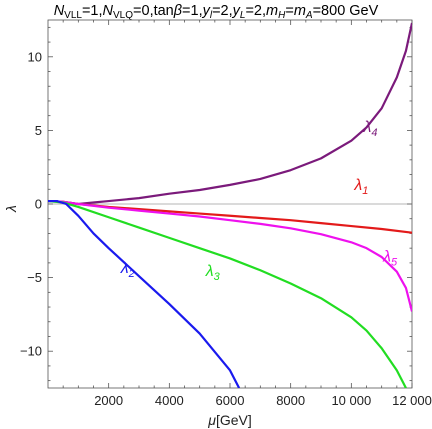  Describe the element at coordinates (34, 277) in the screenshot. I see `y-tick-label: −5` at that location.